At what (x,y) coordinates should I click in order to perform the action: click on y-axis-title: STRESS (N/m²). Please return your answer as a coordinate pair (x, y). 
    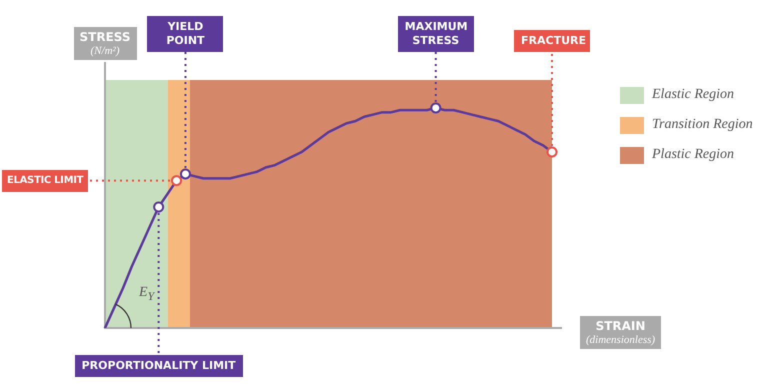
    Looking at the image, I should click on (105, 43).